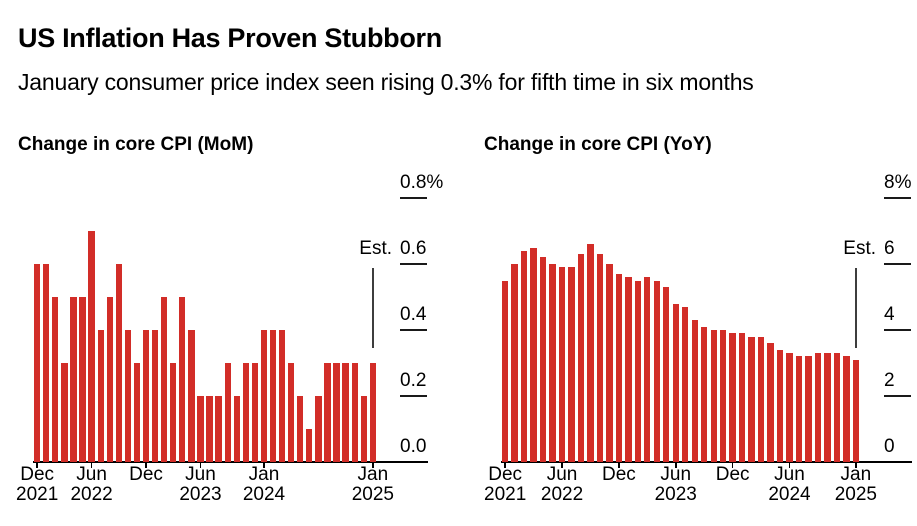  What do you see at coordinates (422, 182) in the screenshot?
I see `y-axis-label: 0.8%` at bounding box center [422, 182].